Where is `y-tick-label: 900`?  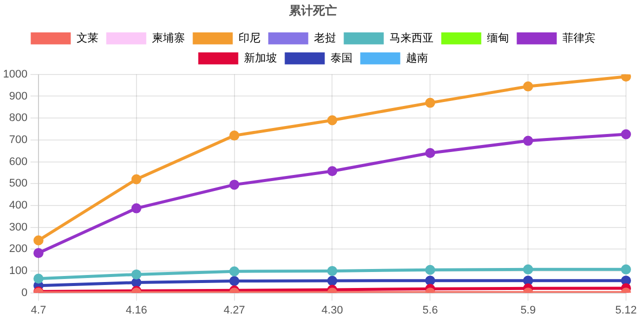 y-tick-label: 900 is located at coordinates (18, 96).